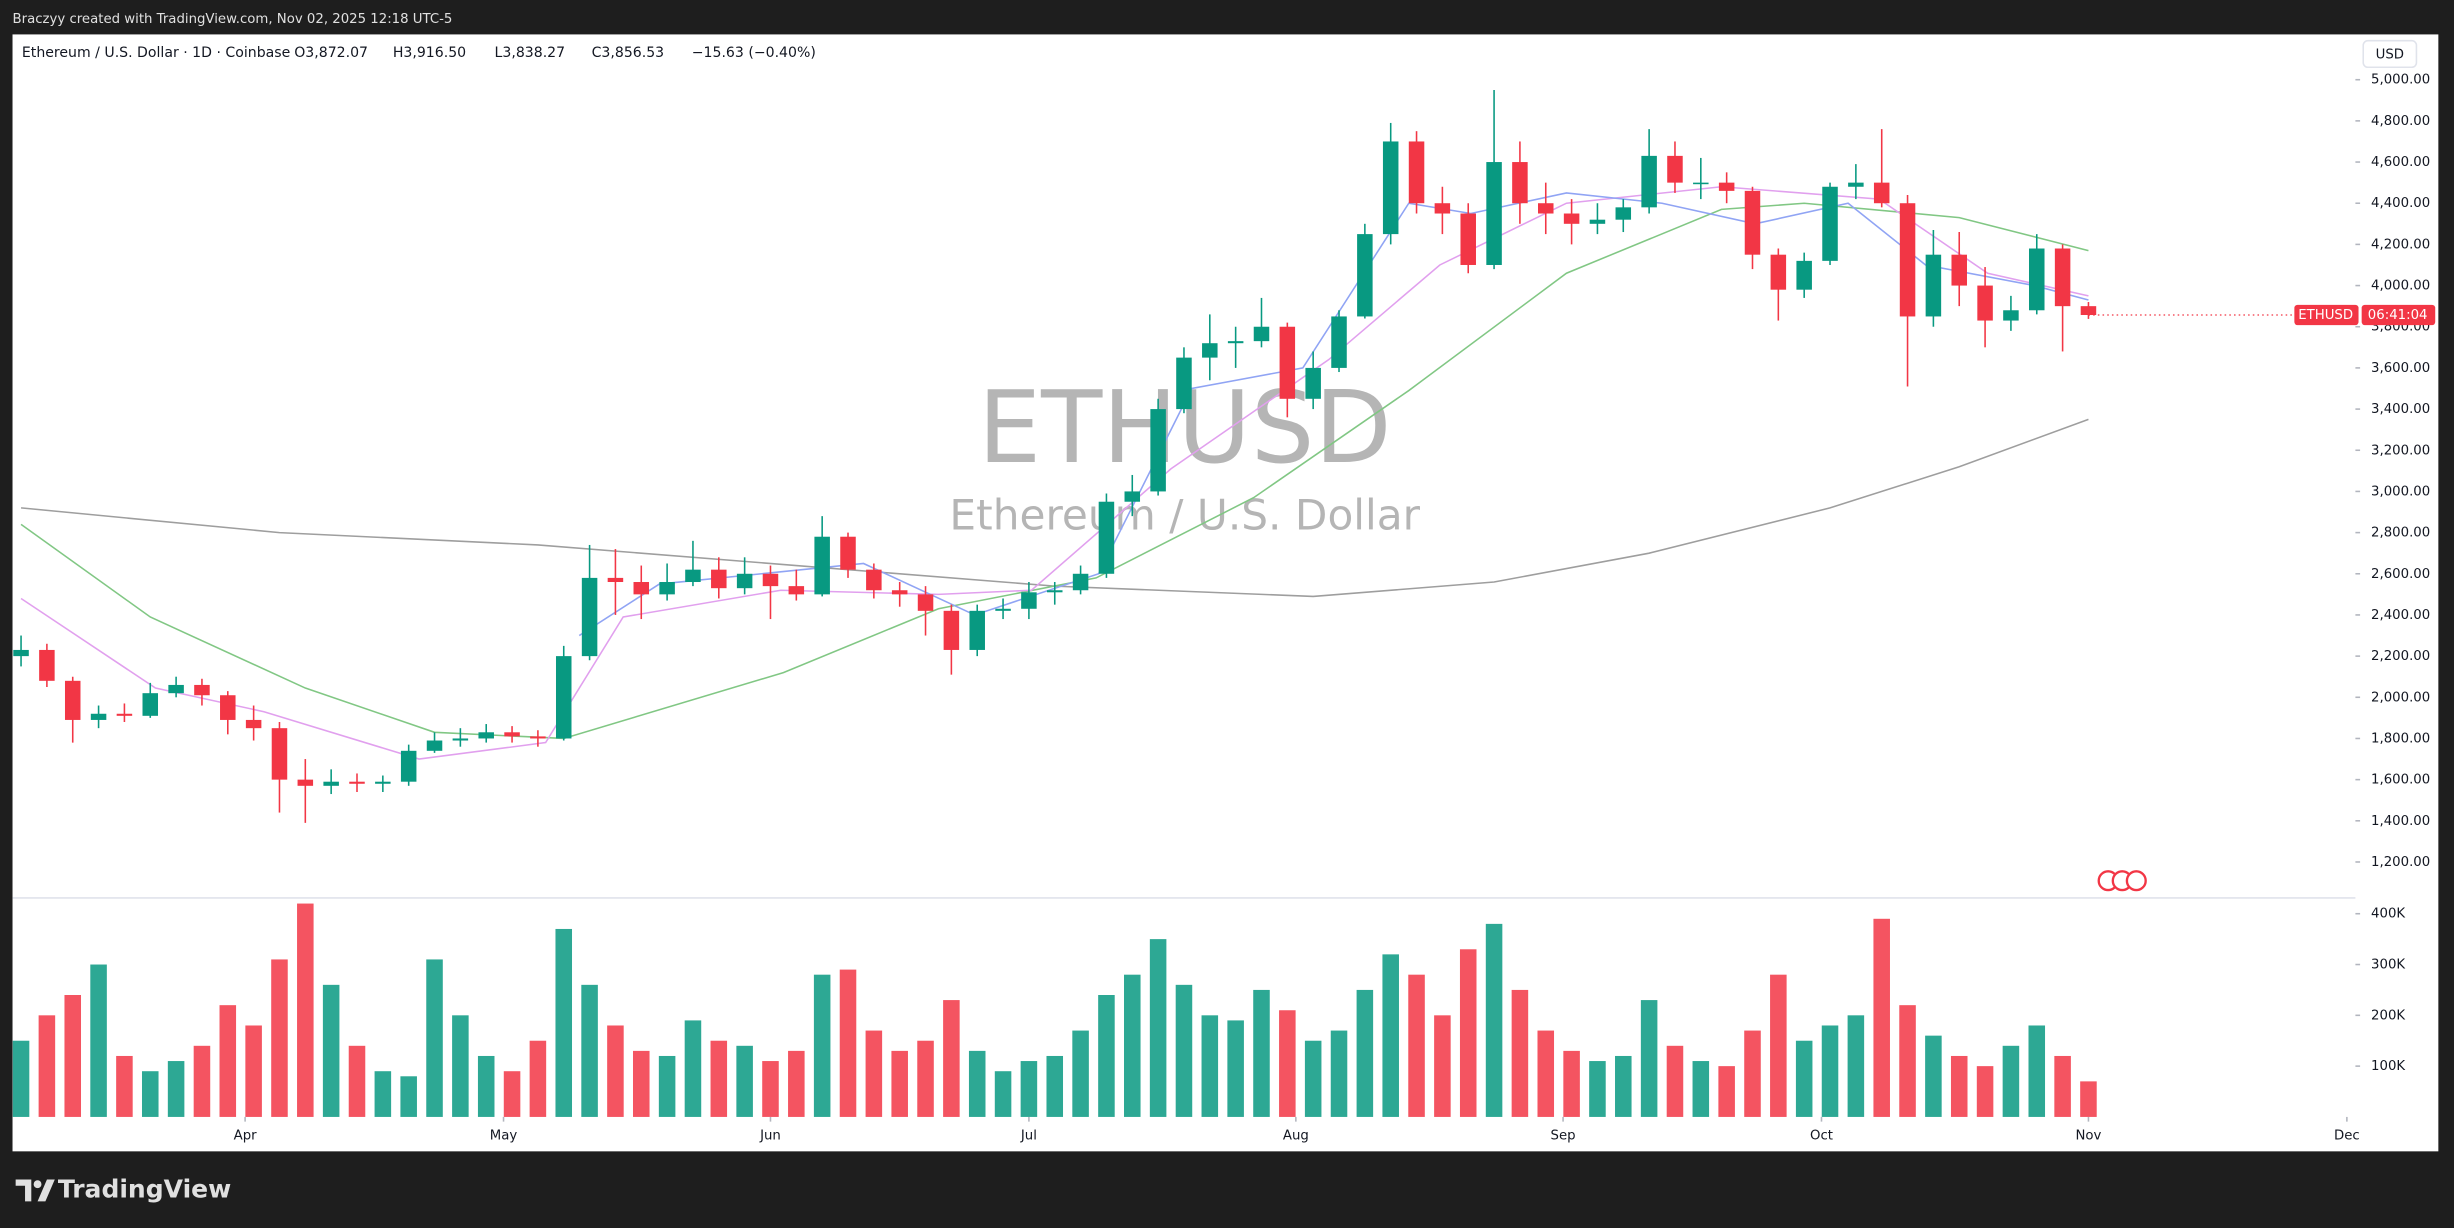  What do you see at coordinates (2136, 881) in the screenshot?
I see `flag-icon` at bounding box center [2136, 881].